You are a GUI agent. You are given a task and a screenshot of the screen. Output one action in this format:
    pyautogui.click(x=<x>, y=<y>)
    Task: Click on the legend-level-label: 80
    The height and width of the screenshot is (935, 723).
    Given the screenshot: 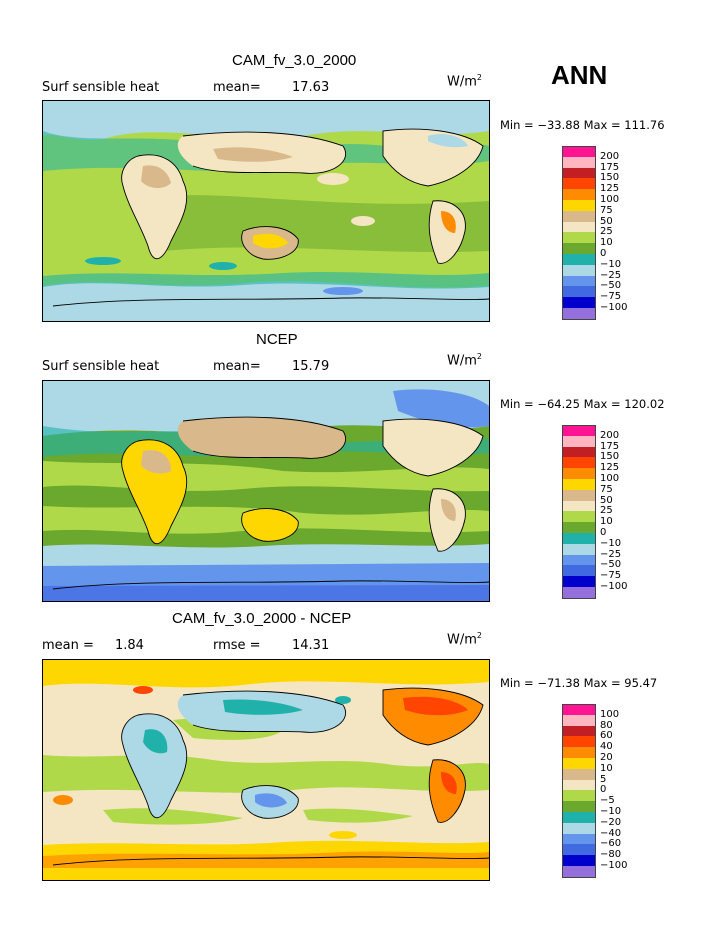 What is the action you would take?
    pyautogui.click(x=606, y=725)
    